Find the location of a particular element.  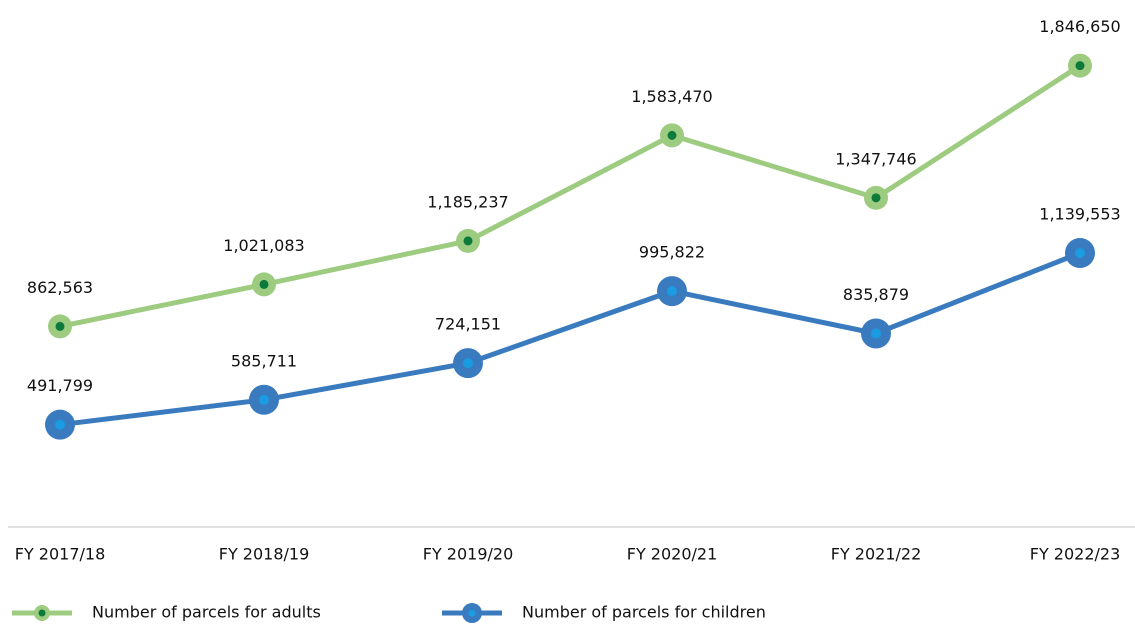

data-label: 585,711 is located at coordinates (264, 360).